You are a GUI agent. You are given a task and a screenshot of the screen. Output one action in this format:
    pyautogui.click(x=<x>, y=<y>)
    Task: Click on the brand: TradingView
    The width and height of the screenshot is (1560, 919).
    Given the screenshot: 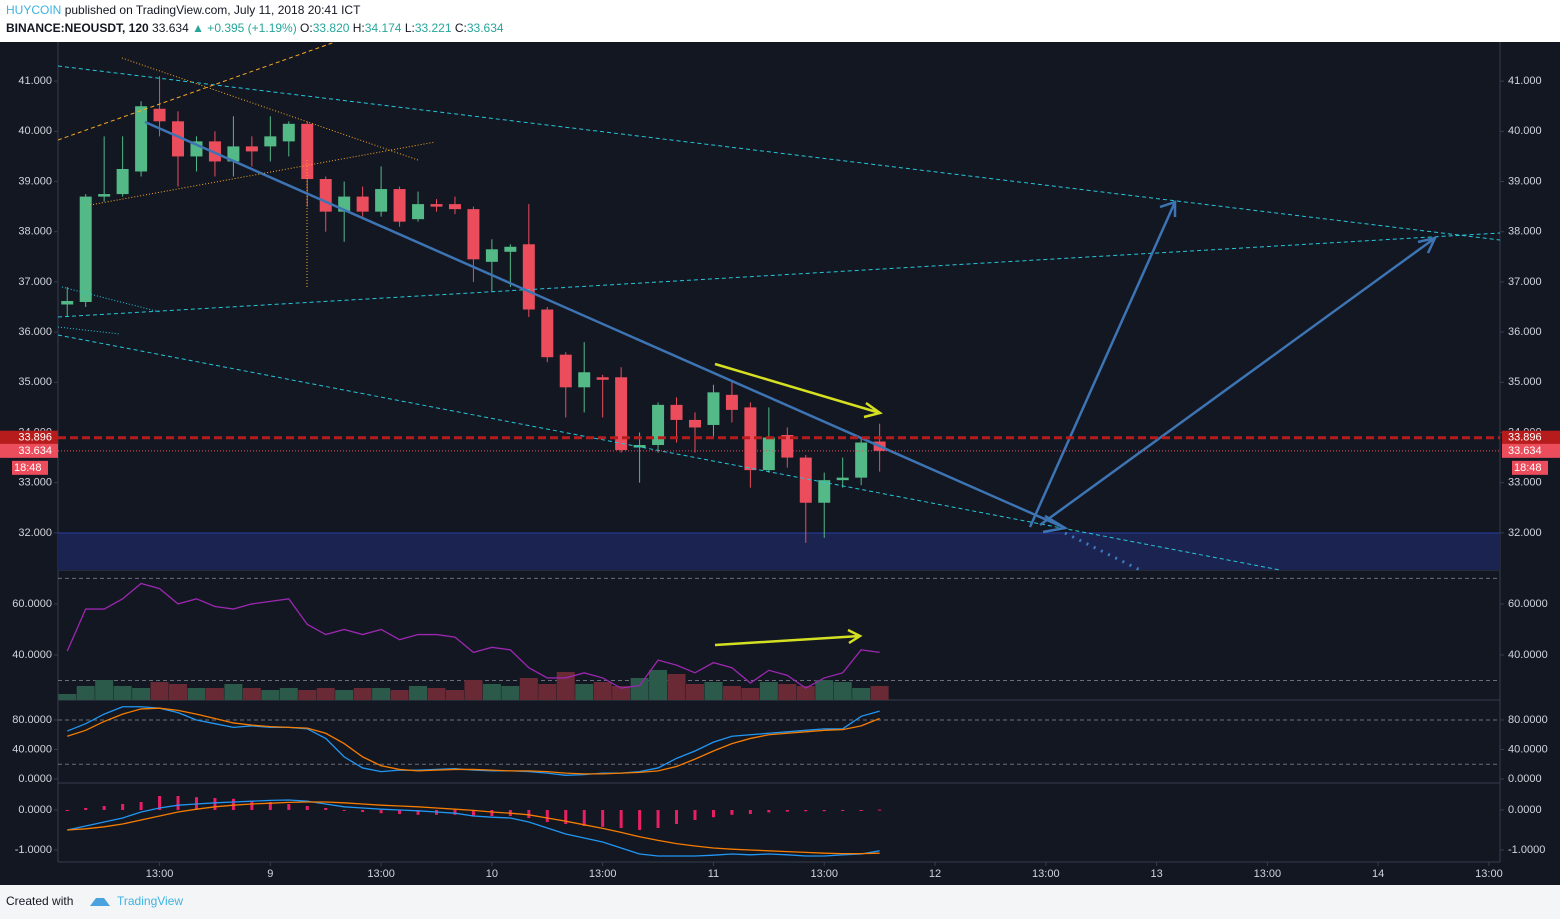 What is the action you would take?
    pyautogui.click(x=150, y=901)
    